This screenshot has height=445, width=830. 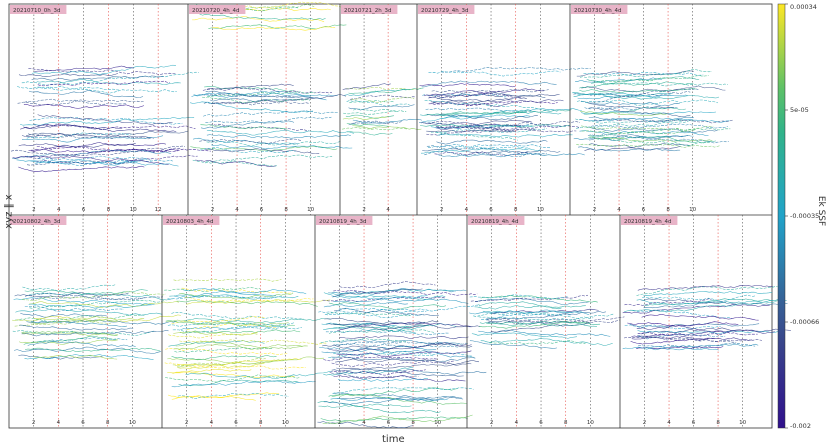 I want to click on panel: 2 4 6 8 10 20210802_4h_3d, so click(x=95, y=321).